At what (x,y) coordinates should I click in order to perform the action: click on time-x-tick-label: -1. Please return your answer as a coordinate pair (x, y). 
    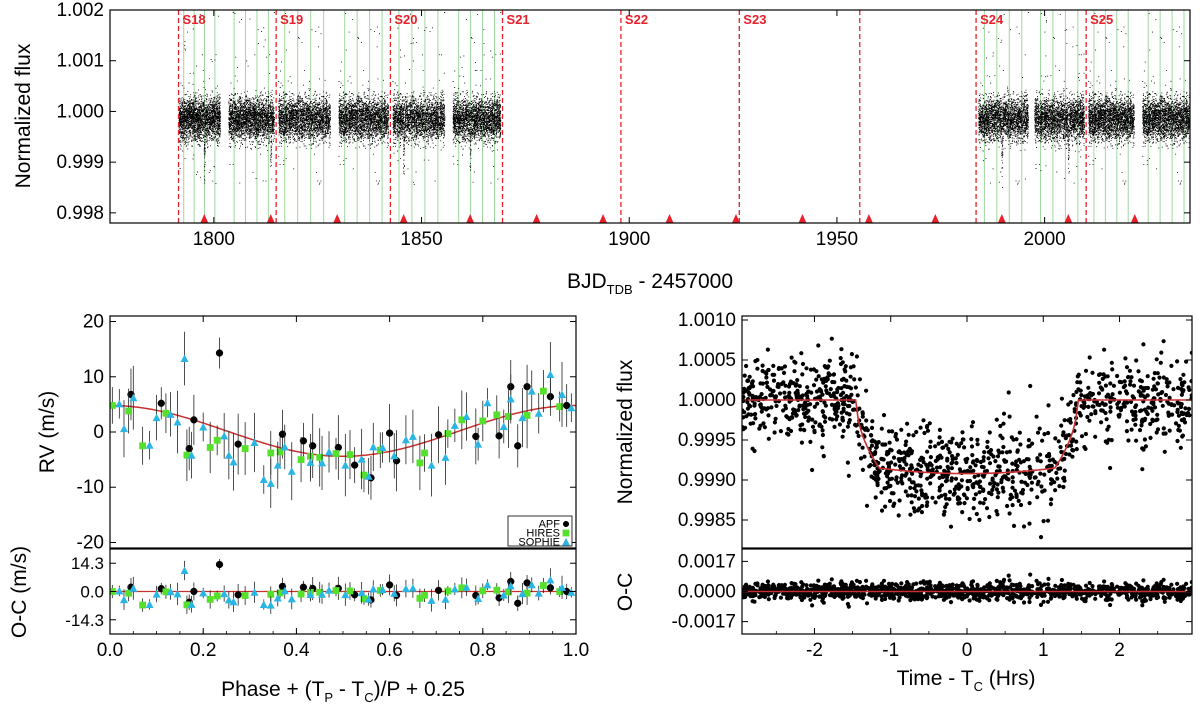
    Looking at the image, I should click on (890, 650).